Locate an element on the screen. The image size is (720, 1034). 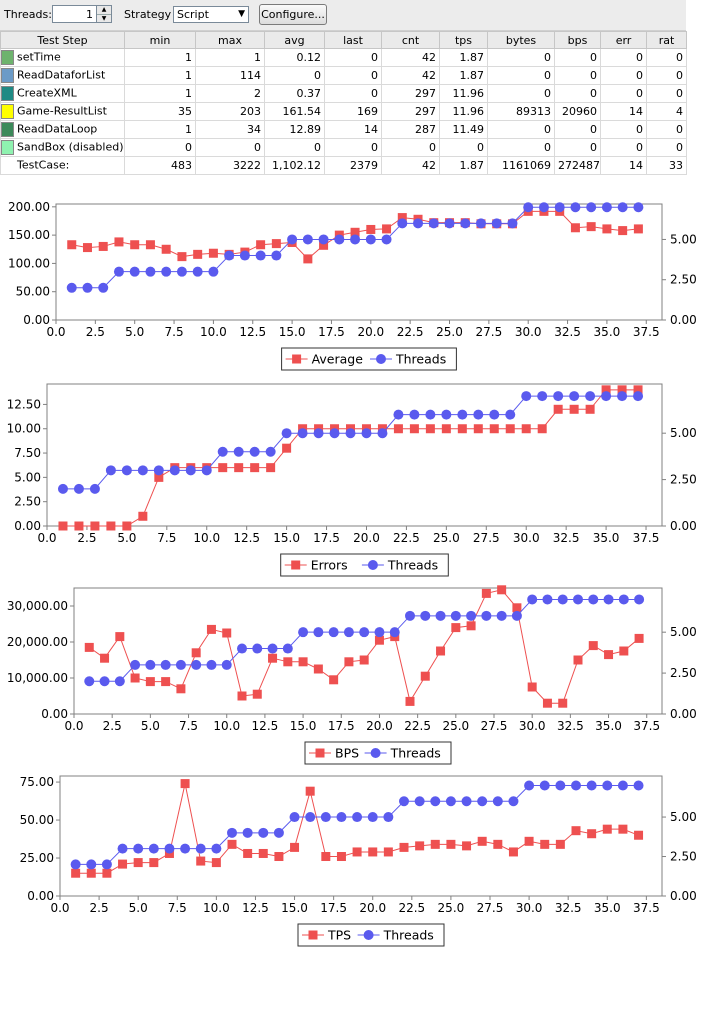
table-cell: 35 is located at coordinates (160, 111).